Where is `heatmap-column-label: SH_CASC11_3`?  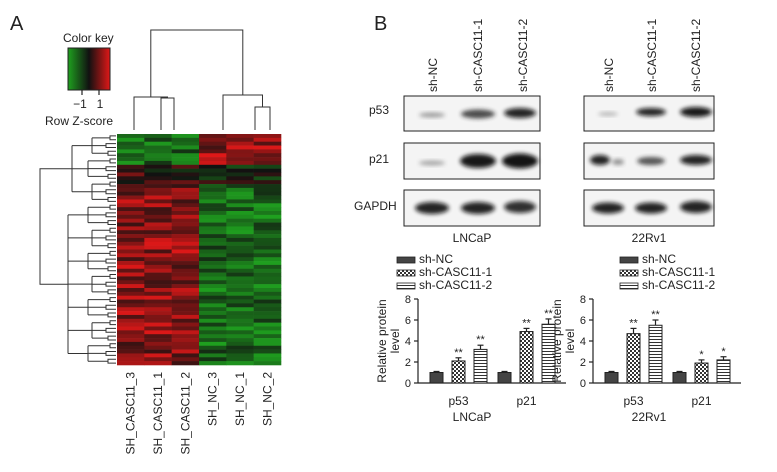 heatmap-column-label: SH_CASC11_3 is located at coordinates (131, 413).